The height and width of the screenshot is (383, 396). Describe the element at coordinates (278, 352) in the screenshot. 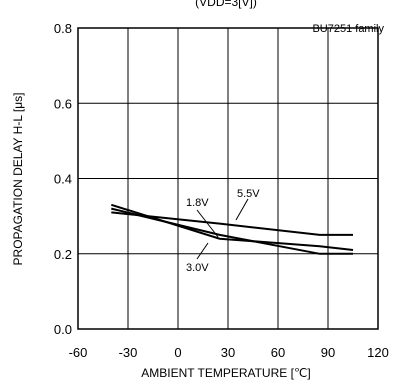

I see `x-tick-label: 60` at that location.